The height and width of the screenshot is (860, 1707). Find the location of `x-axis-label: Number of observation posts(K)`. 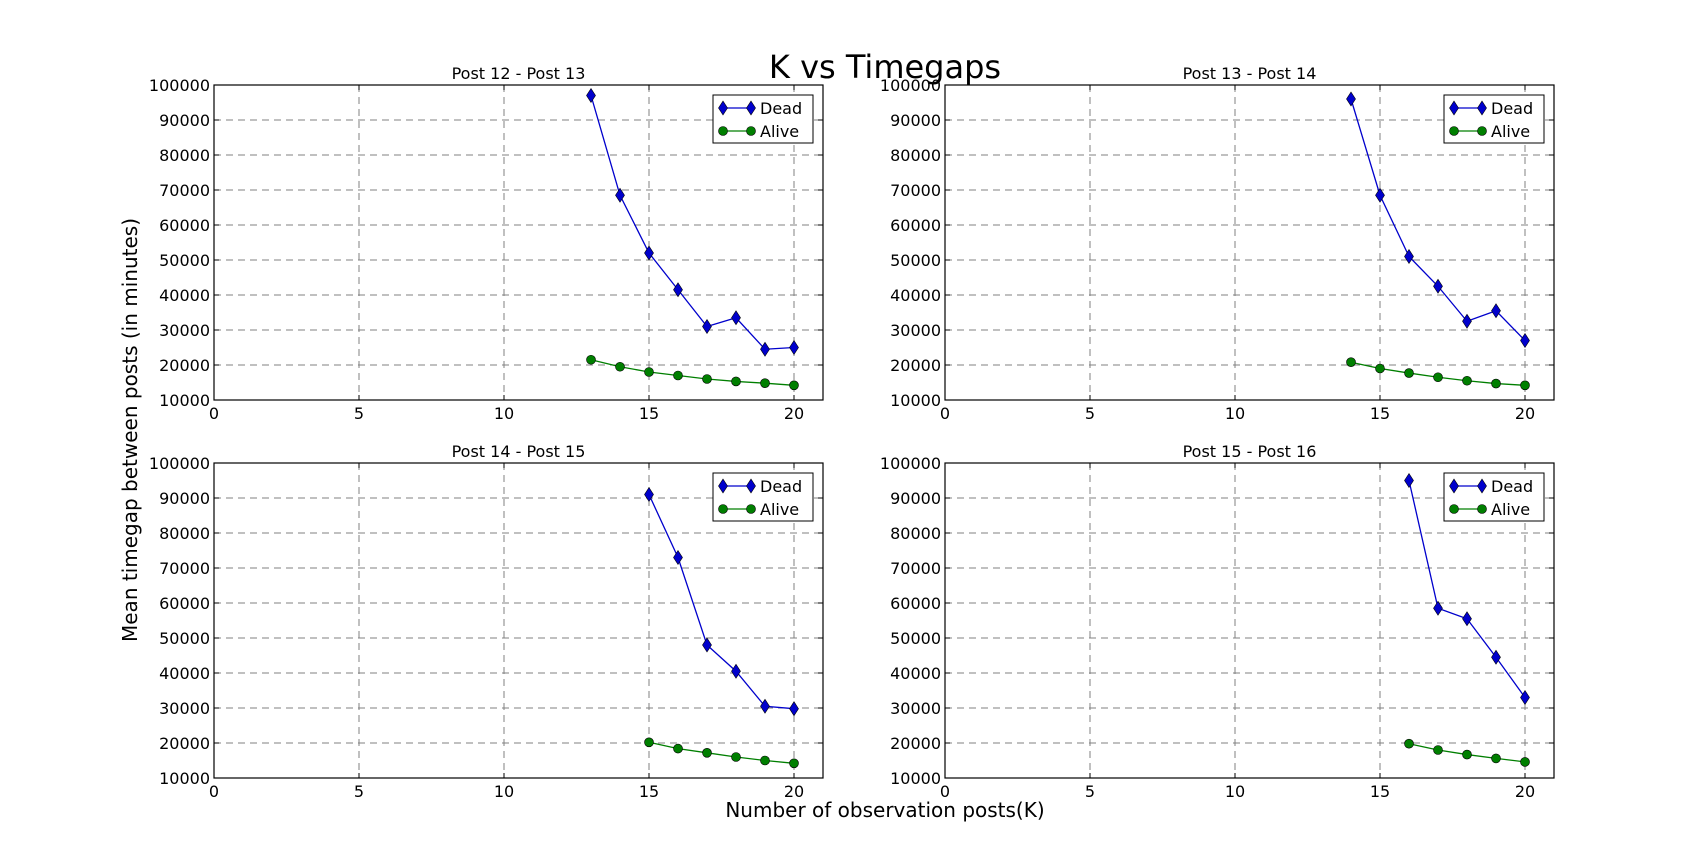

x-axis-label: Number of observation posts(K) is located at coordinates (884, 810).